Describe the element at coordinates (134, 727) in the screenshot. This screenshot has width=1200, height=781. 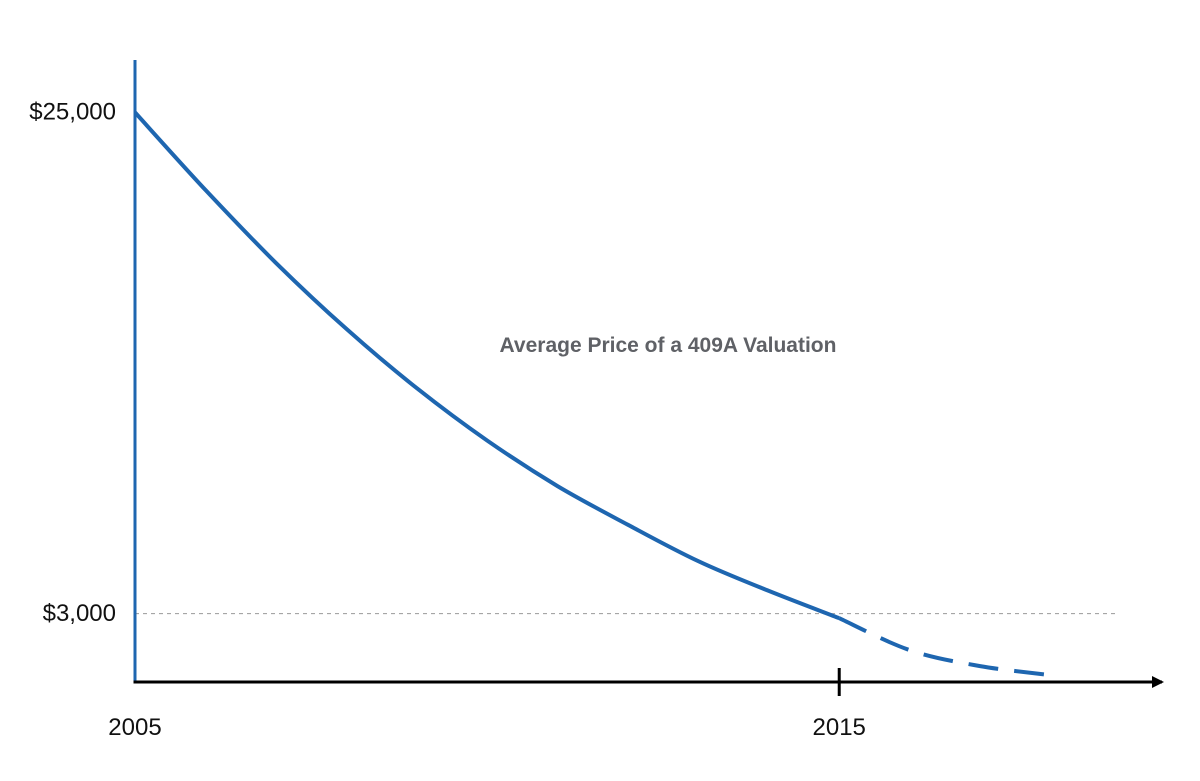
I see `x-tick-label-2005: 2005` at that location.